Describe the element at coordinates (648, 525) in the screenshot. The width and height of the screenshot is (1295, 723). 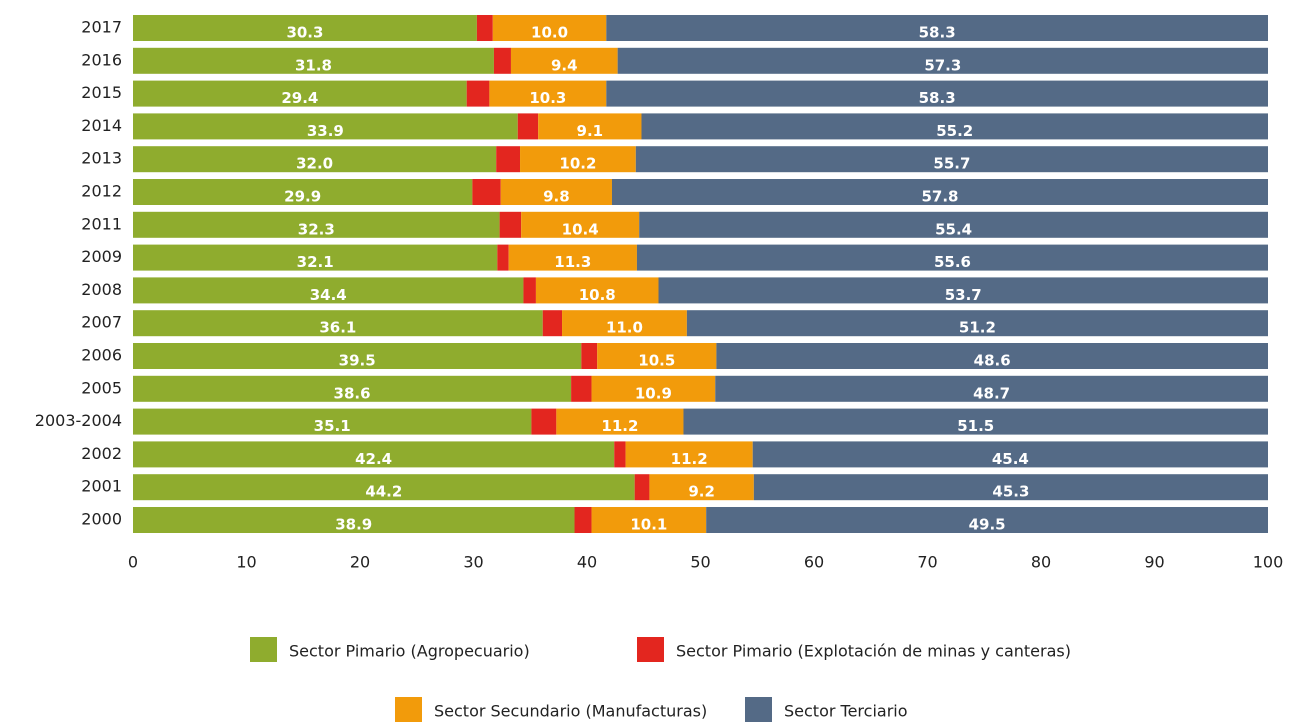
I see `value-label: 10.1` at that location.